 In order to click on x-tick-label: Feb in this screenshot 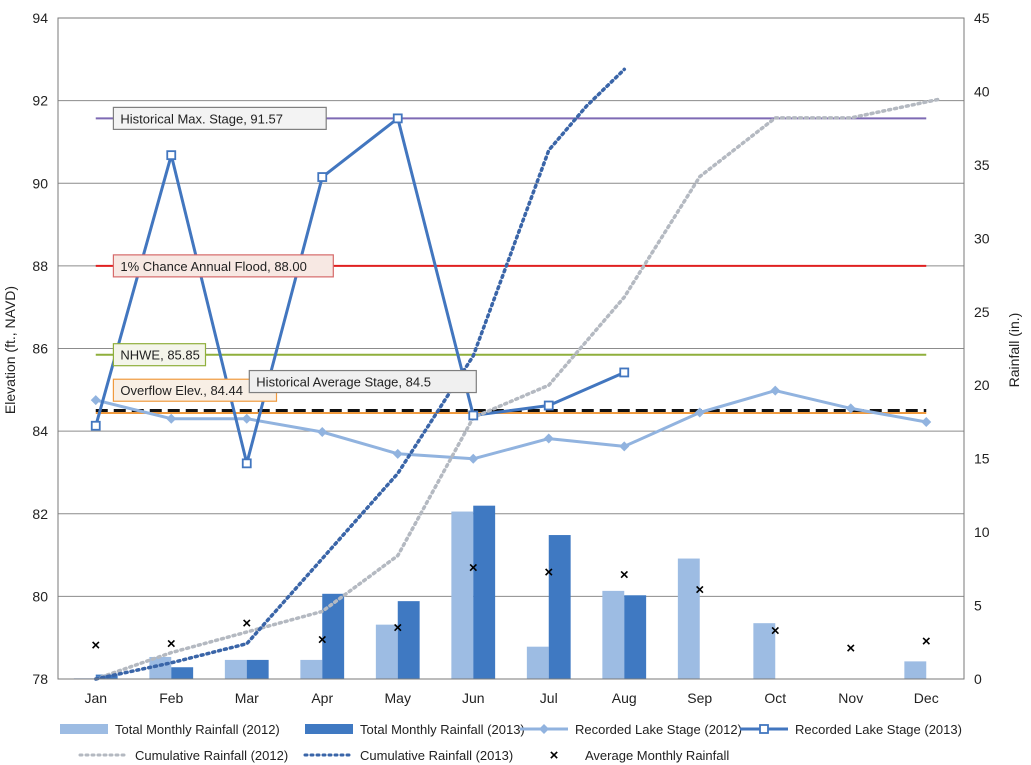, I will do `click(171, 698)`.